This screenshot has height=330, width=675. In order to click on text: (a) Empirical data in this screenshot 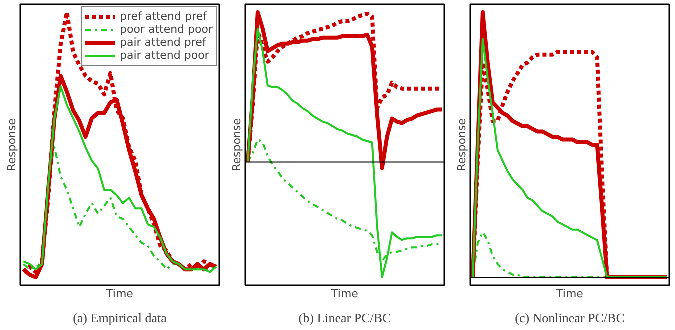, I will do `click(120, 318)`.